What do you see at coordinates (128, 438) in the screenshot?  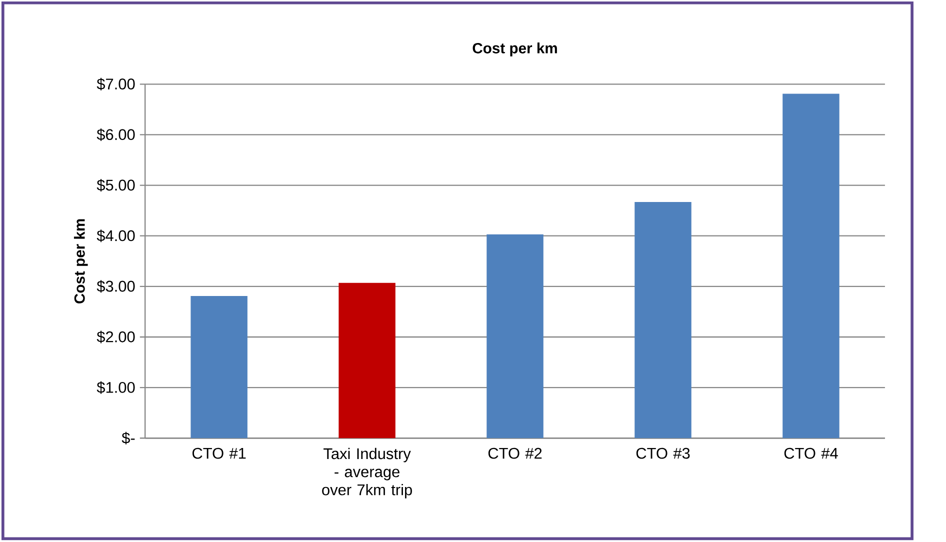 I see `y-tick-label: $-` at bounding box center [128, 438].